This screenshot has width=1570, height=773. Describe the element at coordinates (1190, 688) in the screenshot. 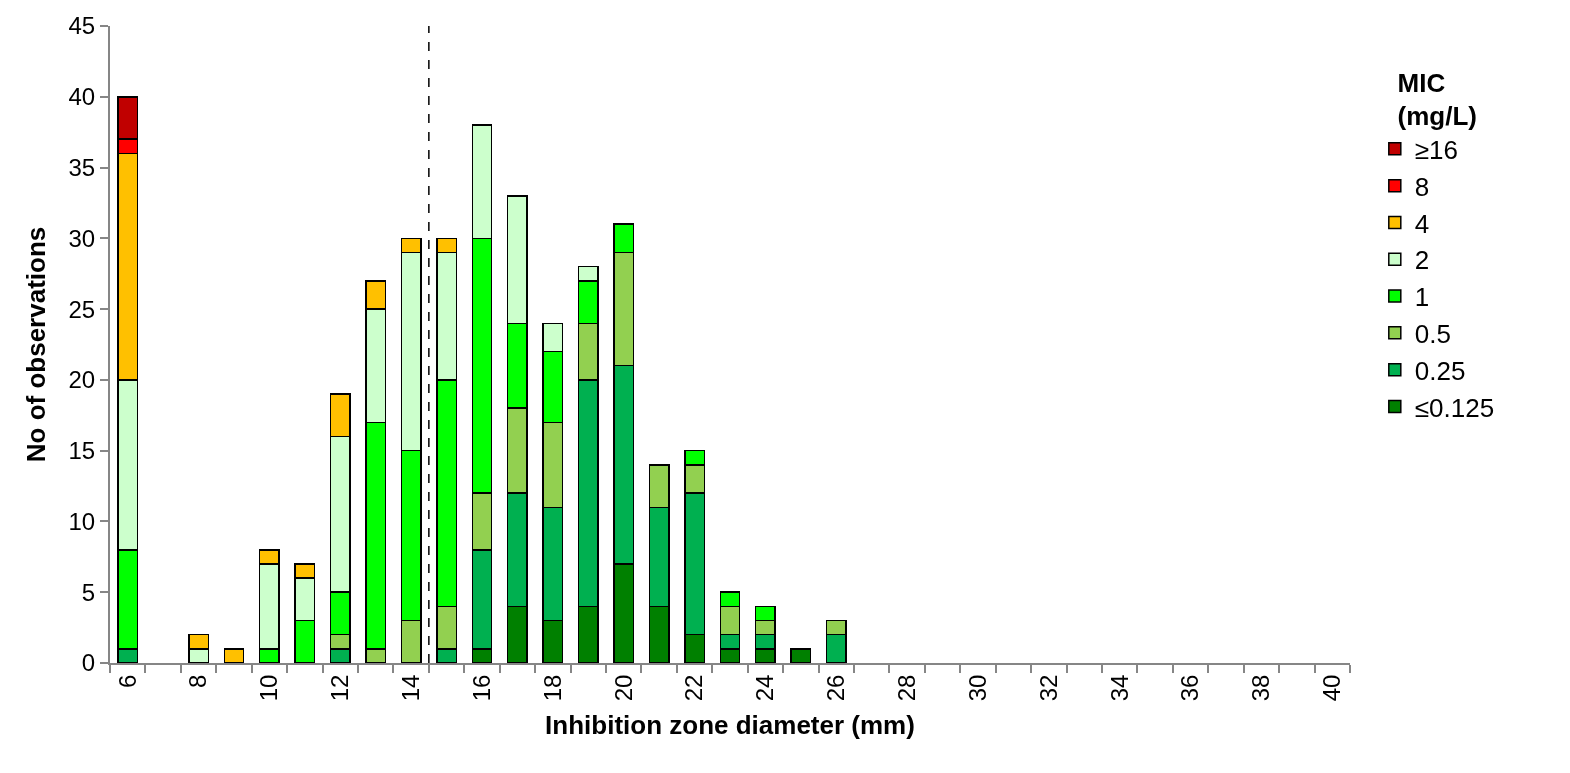

I see `x-tick-label: 36` at that location.